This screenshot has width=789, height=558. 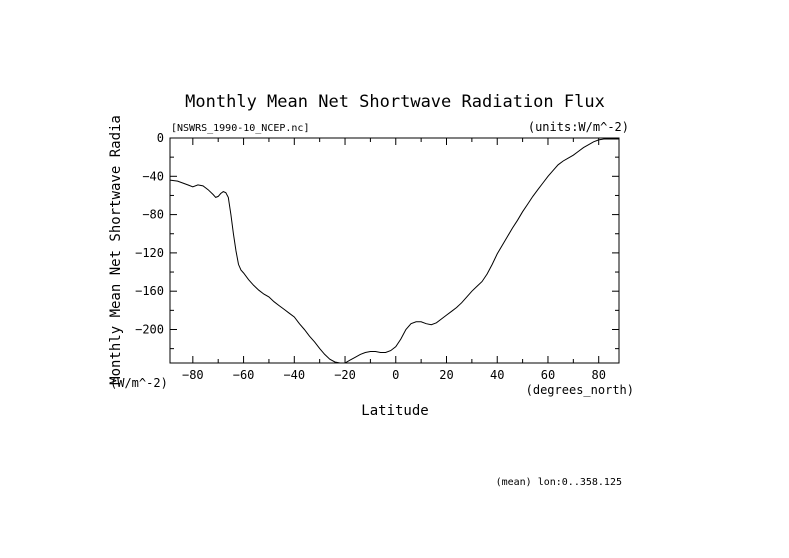 I want to click on footnote: (mean) lon:0..358.125, so click(x=559, y=482).